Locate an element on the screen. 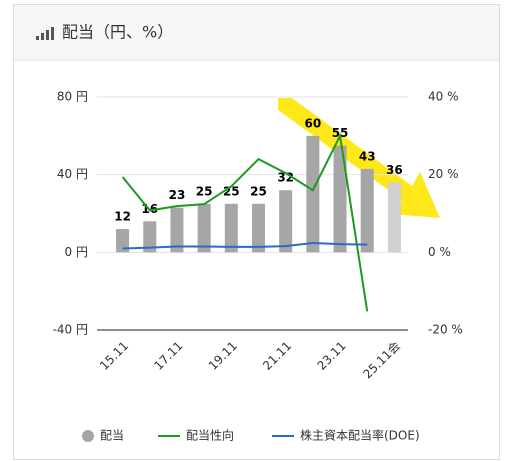 This screenshot has width=510, height=461. legend-label: 配当 is located at coordinates (112, 436).